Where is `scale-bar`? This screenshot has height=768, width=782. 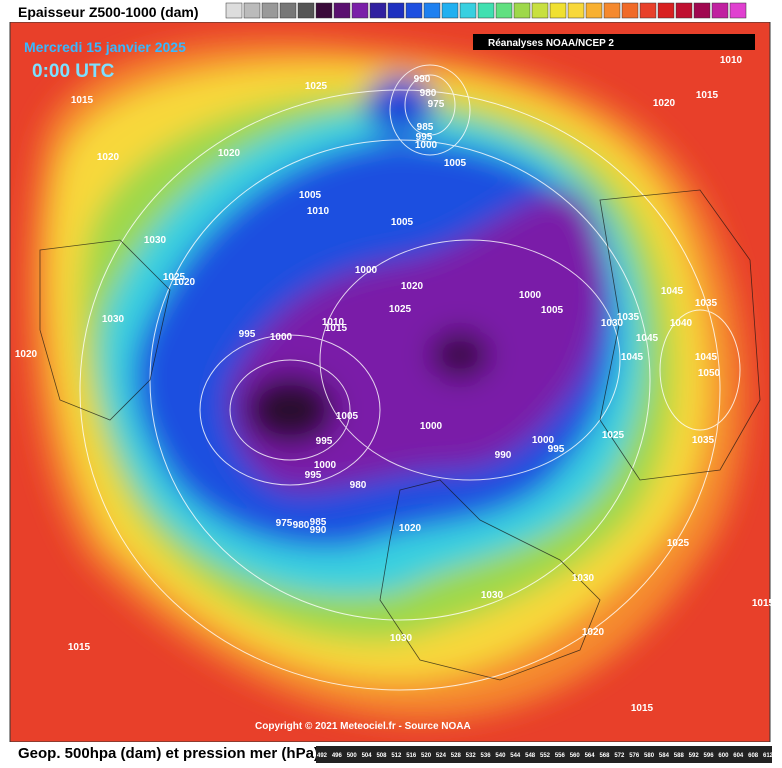 scale-bar is located at coordinates (544, 754).